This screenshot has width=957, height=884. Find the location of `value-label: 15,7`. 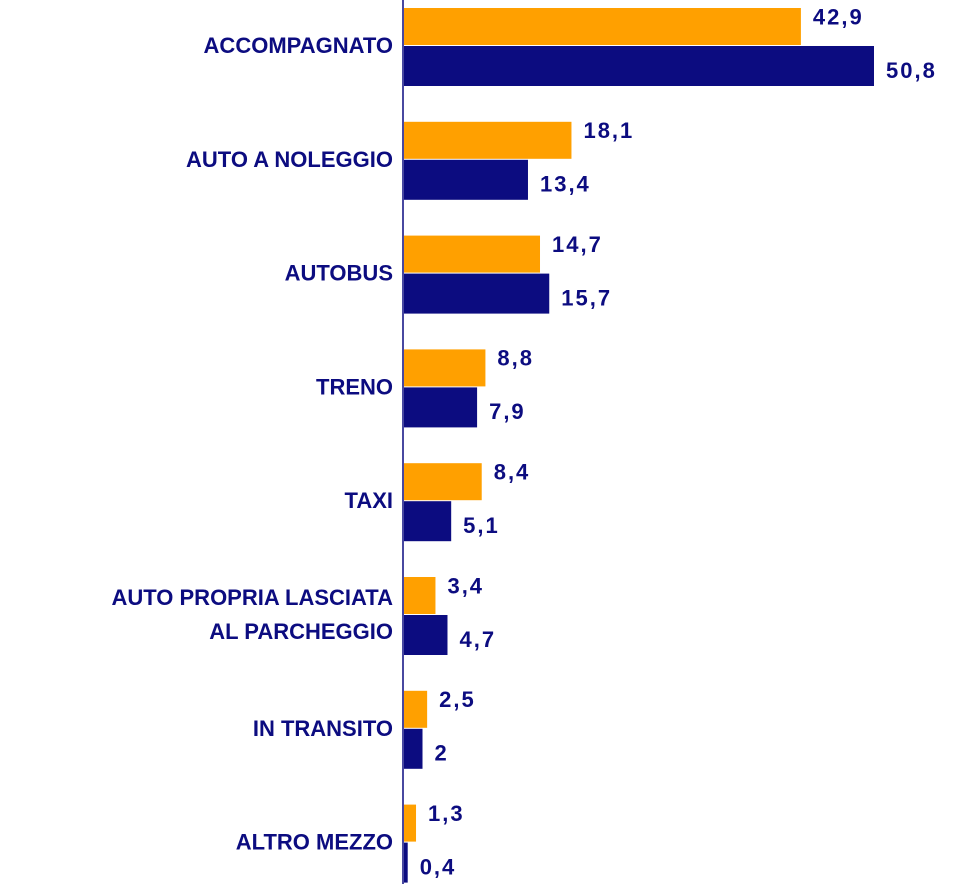

value-label: 15,7 is located at coordinates (586, 297).